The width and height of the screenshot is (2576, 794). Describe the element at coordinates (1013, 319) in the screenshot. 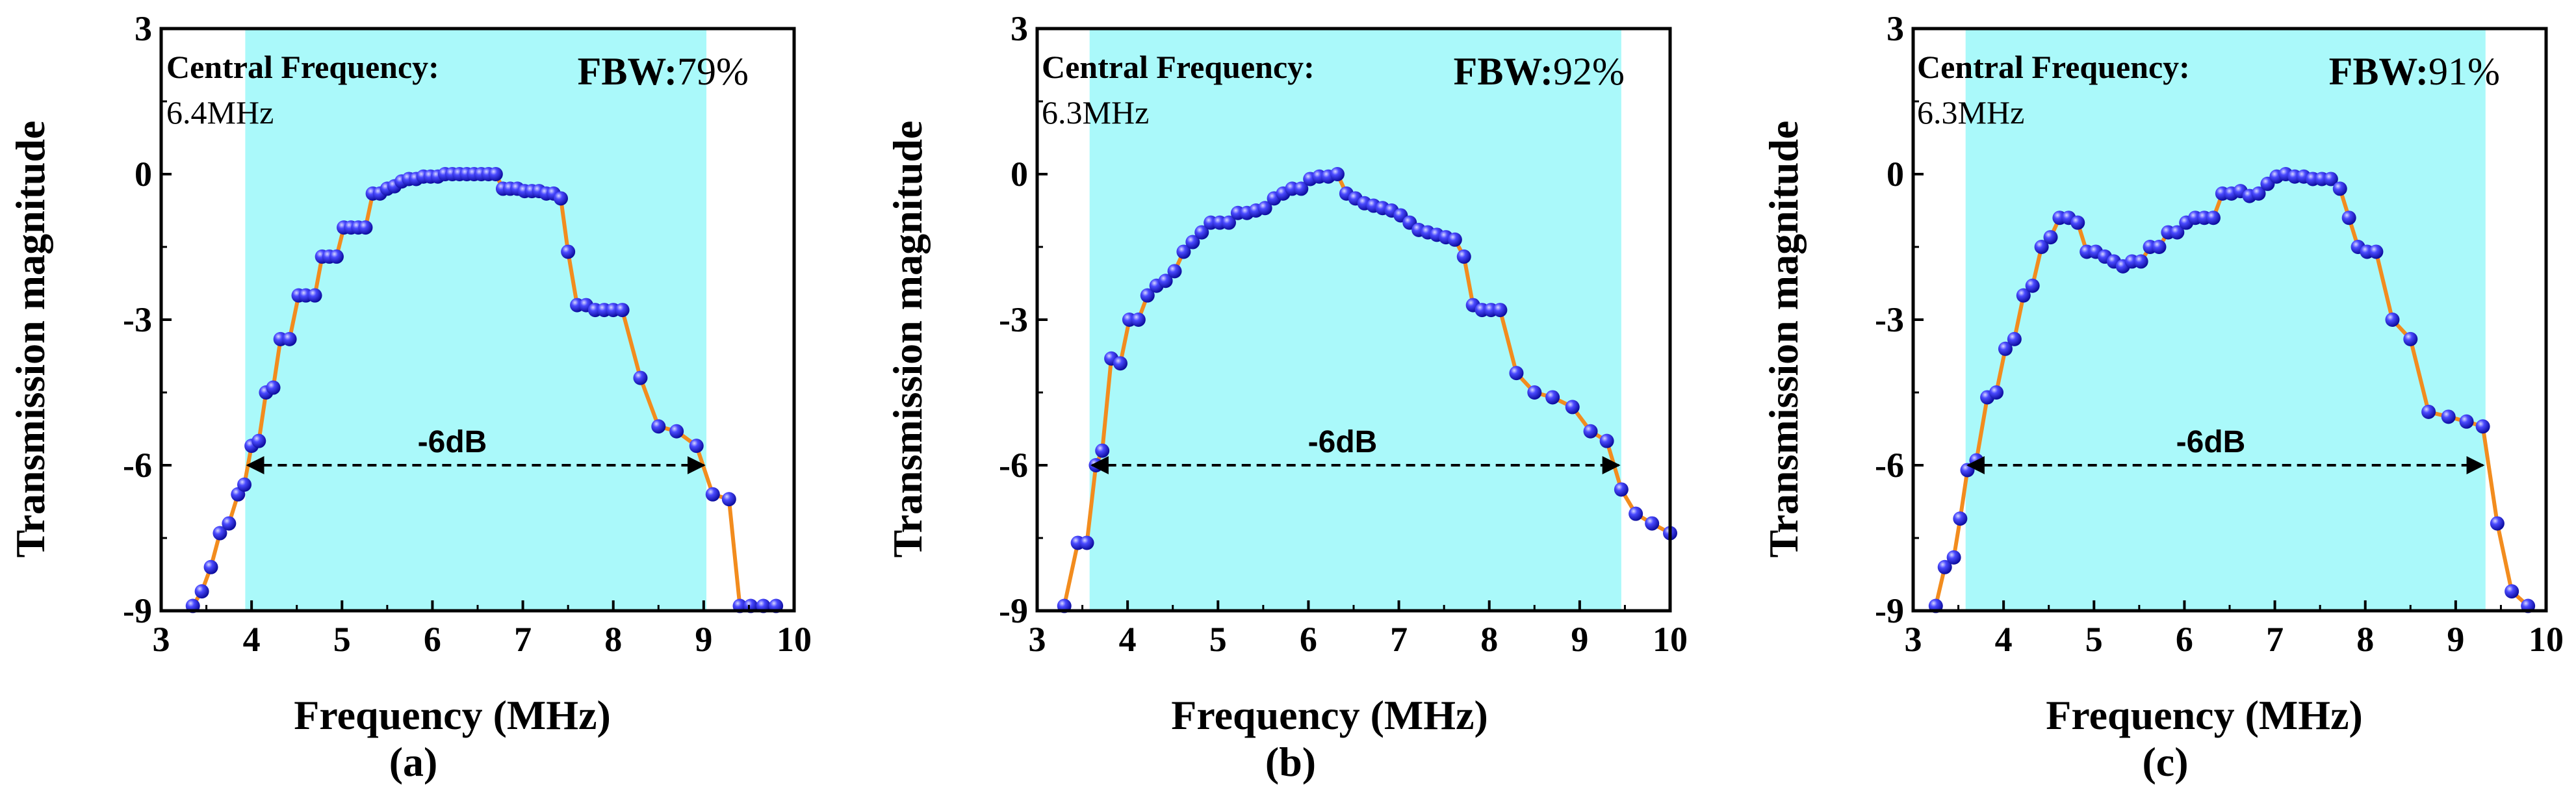

I see `y-tick-label-b: -3` at that location.